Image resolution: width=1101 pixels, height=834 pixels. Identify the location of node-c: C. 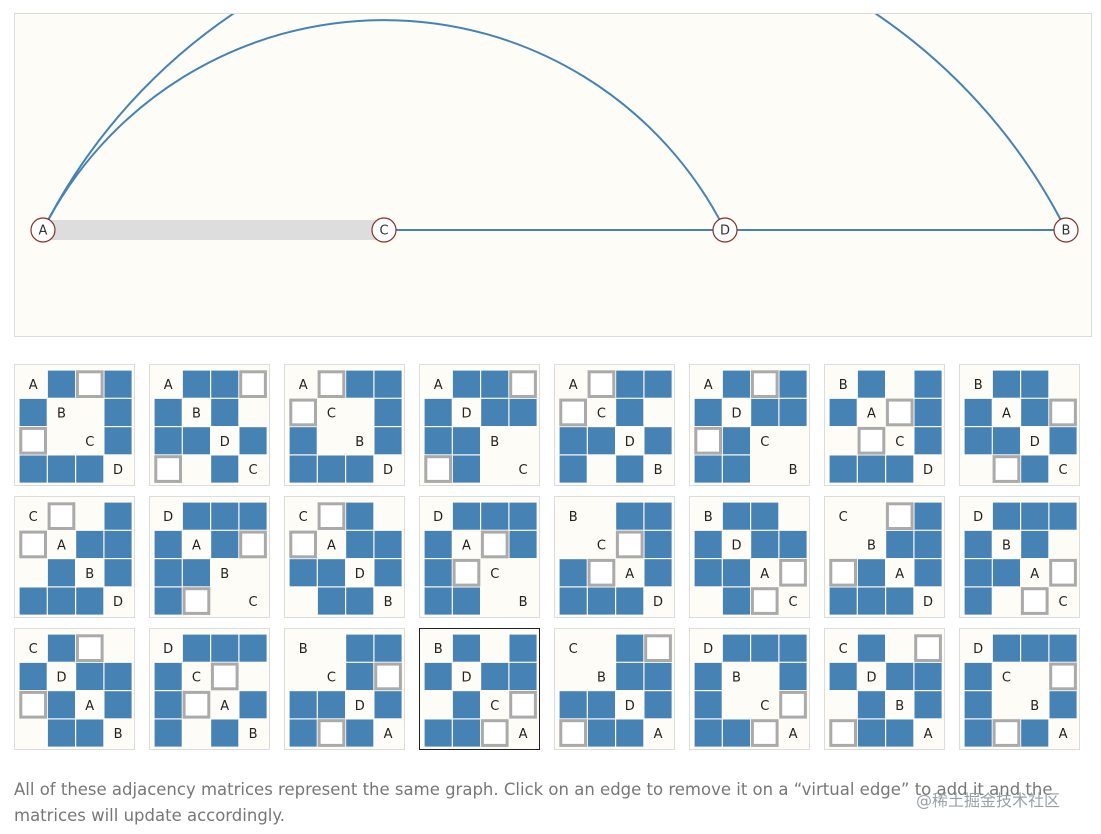
(384, 230).